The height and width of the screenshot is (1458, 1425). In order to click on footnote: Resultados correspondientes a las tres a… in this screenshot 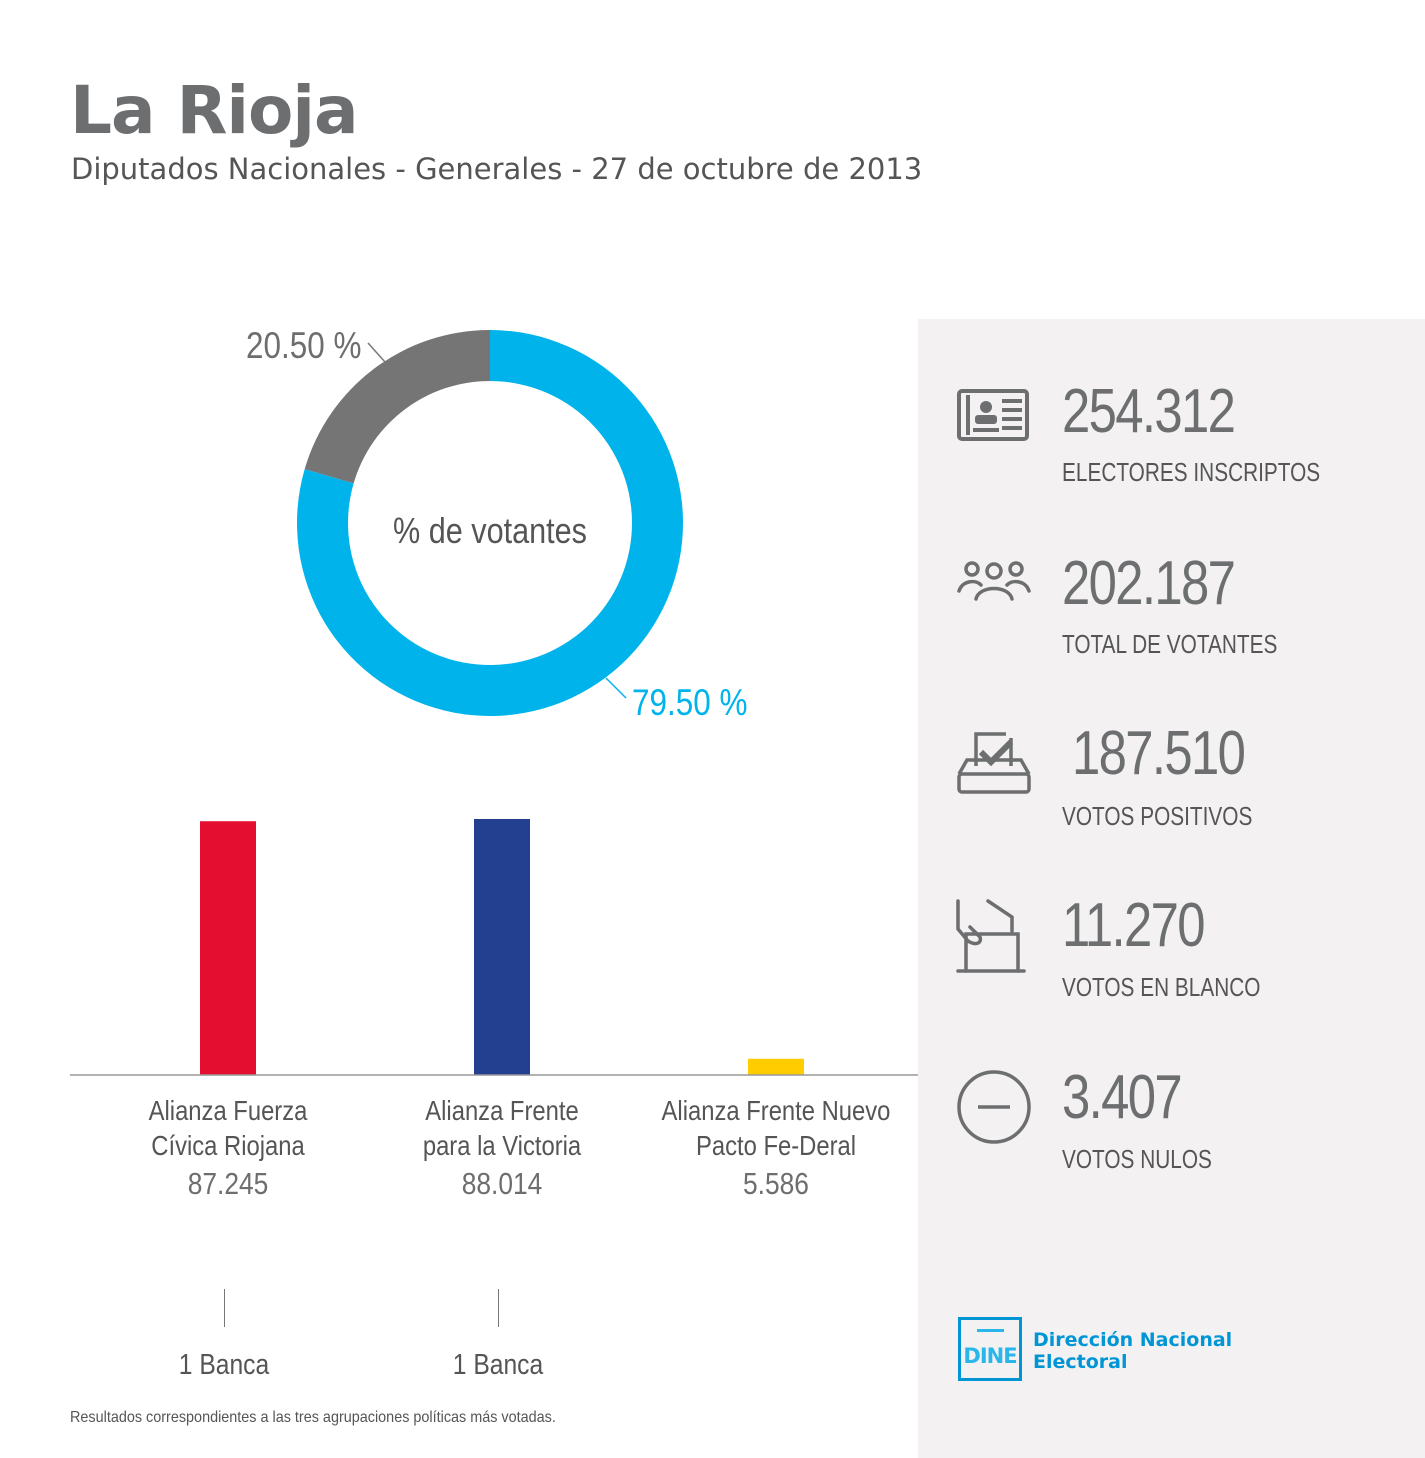, I will do `click(313, 1417)`.